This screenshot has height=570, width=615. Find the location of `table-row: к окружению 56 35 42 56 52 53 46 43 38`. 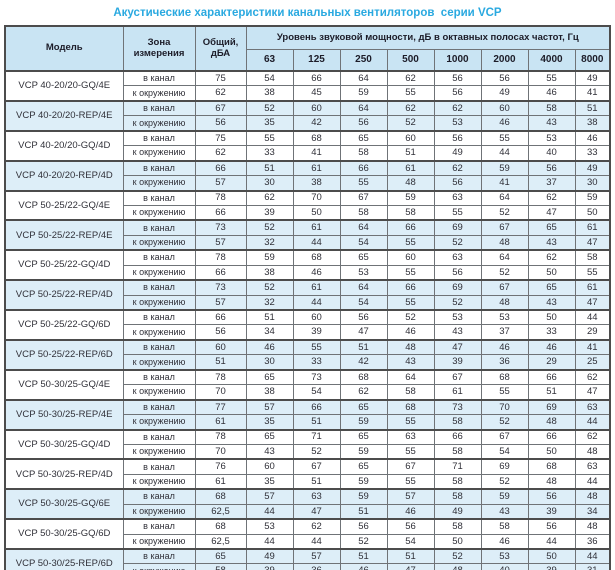

table-row: к окружению 56 35 42 56 52 53 46 43 38 is located at coordinates (308, 123).